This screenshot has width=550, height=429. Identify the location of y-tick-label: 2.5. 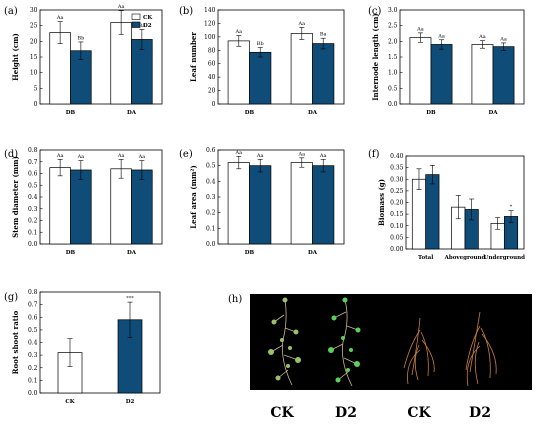
(393, 26).